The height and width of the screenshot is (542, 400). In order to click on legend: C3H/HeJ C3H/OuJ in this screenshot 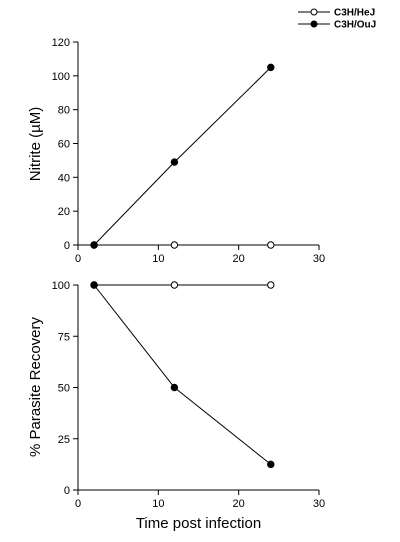, I will do `click(337, 19)`.